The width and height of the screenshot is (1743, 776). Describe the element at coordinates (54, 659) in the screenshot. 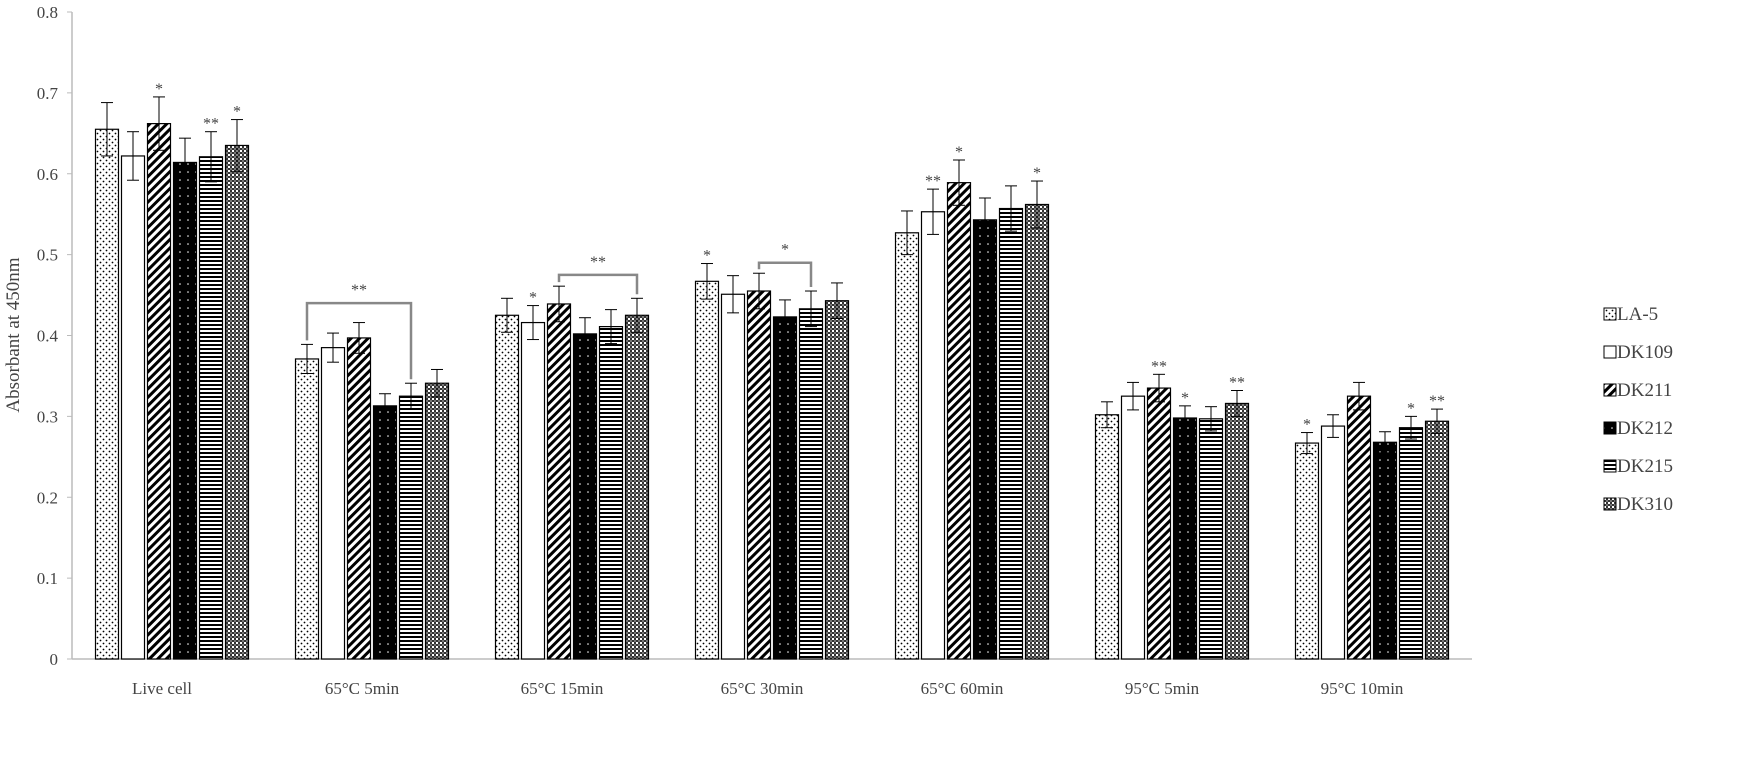

I see `y-tick-label: 0` at that location.